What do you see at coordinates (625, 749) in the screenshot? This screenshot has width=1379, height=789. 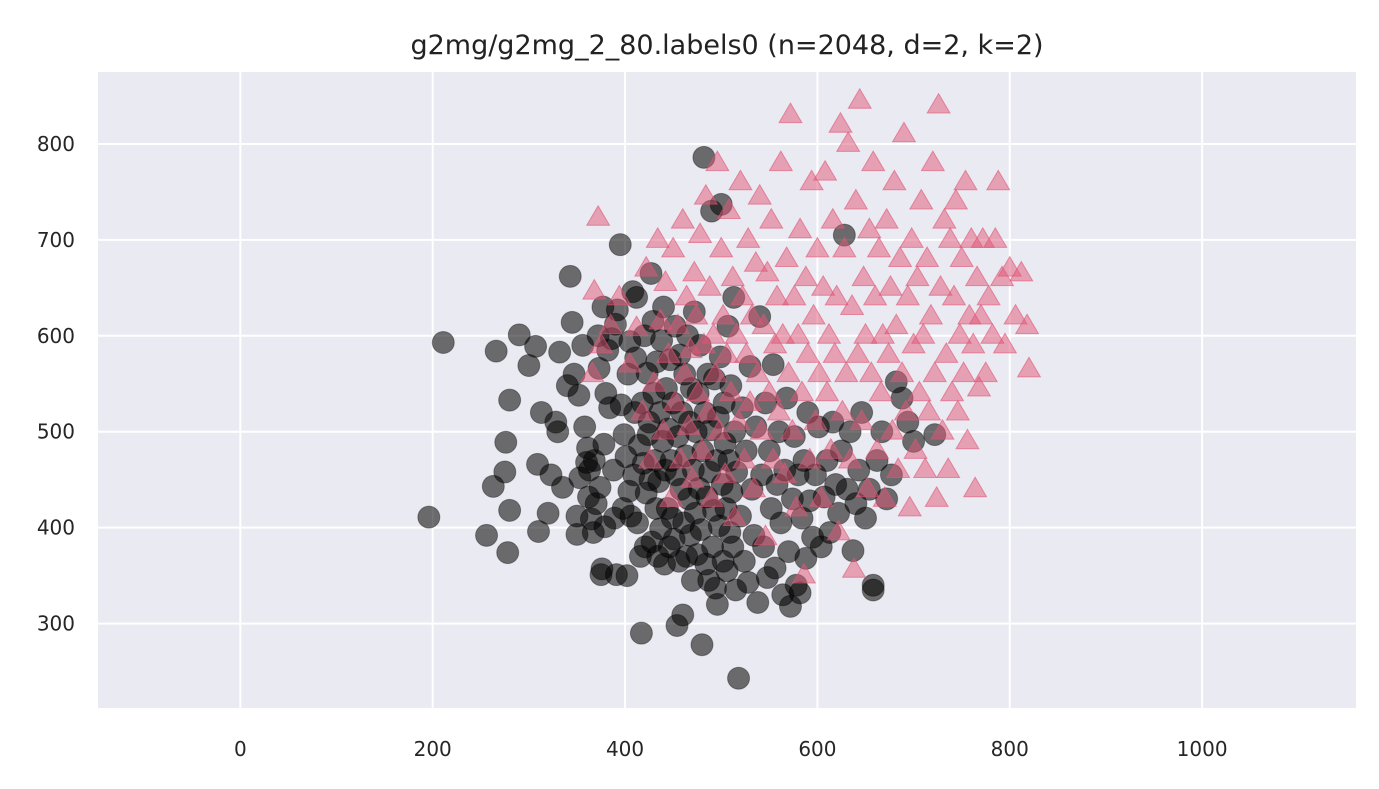 I see `x-tick-label: 400` at bounding box center [625, 749].